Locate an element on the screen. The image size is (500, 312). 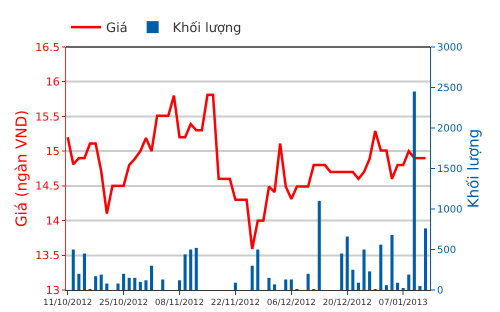
y-tick-label: 13.5 is located at coordinates (47, 255).